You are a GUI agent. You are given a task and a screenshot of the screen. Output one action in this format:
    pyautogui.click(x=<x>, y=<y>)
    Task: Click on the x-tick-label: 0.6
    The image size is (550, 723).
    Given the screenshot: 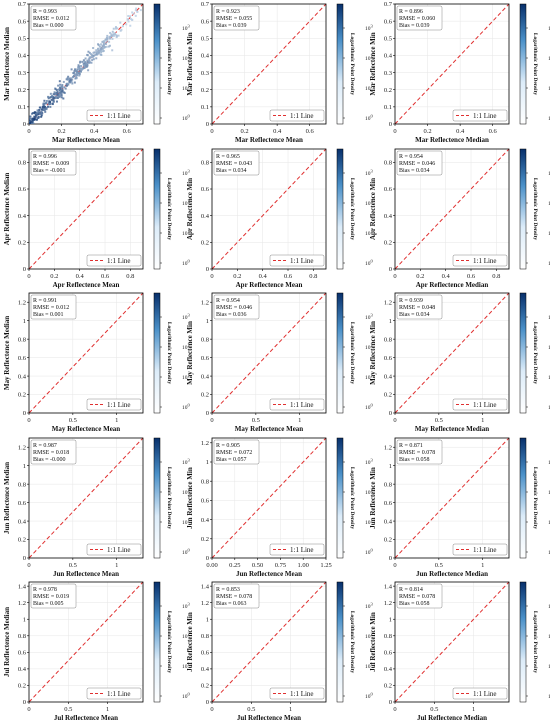 What is the action you would take?
    pyautogui.click(x=493, y=131)
    